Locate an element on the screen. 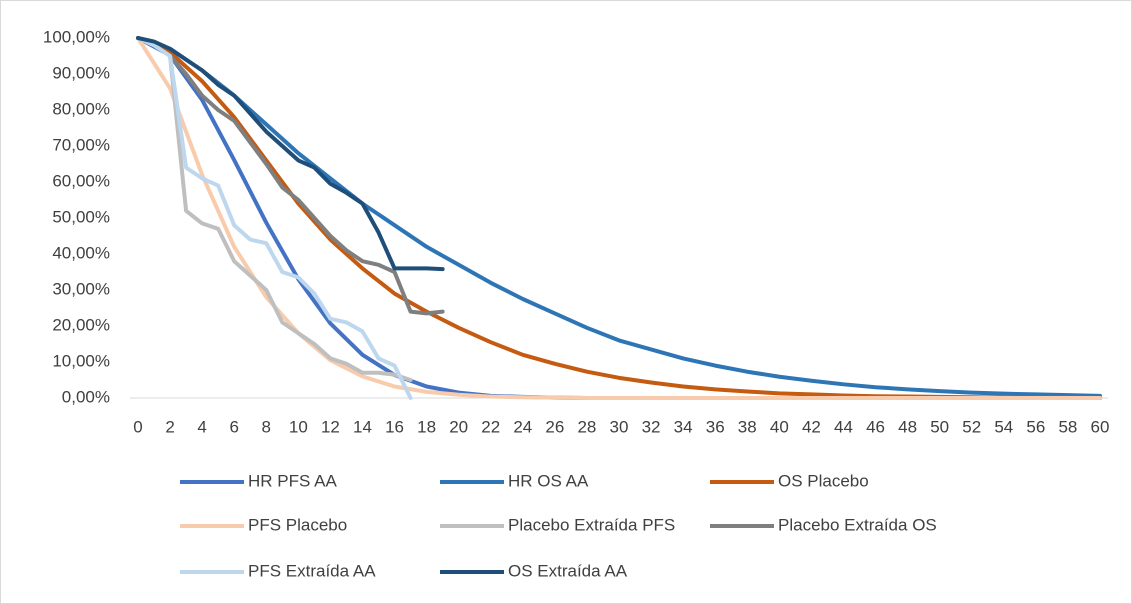  x-tick-label: 40 is located at coordinates (779, 426).